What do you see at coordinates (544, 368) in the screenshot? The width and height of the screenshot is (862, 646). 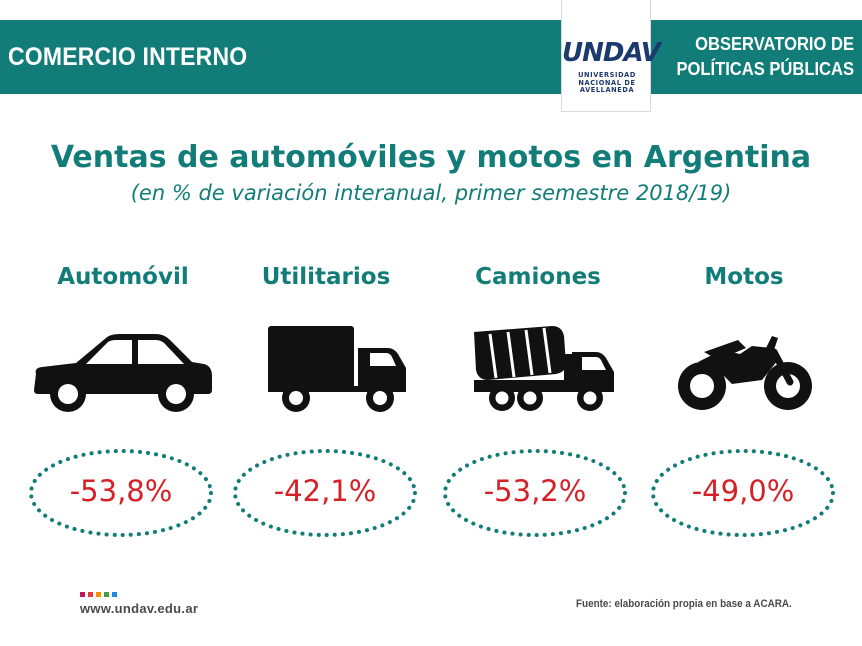 I see `cement-truck-icon` at bounding box center [544, 368].